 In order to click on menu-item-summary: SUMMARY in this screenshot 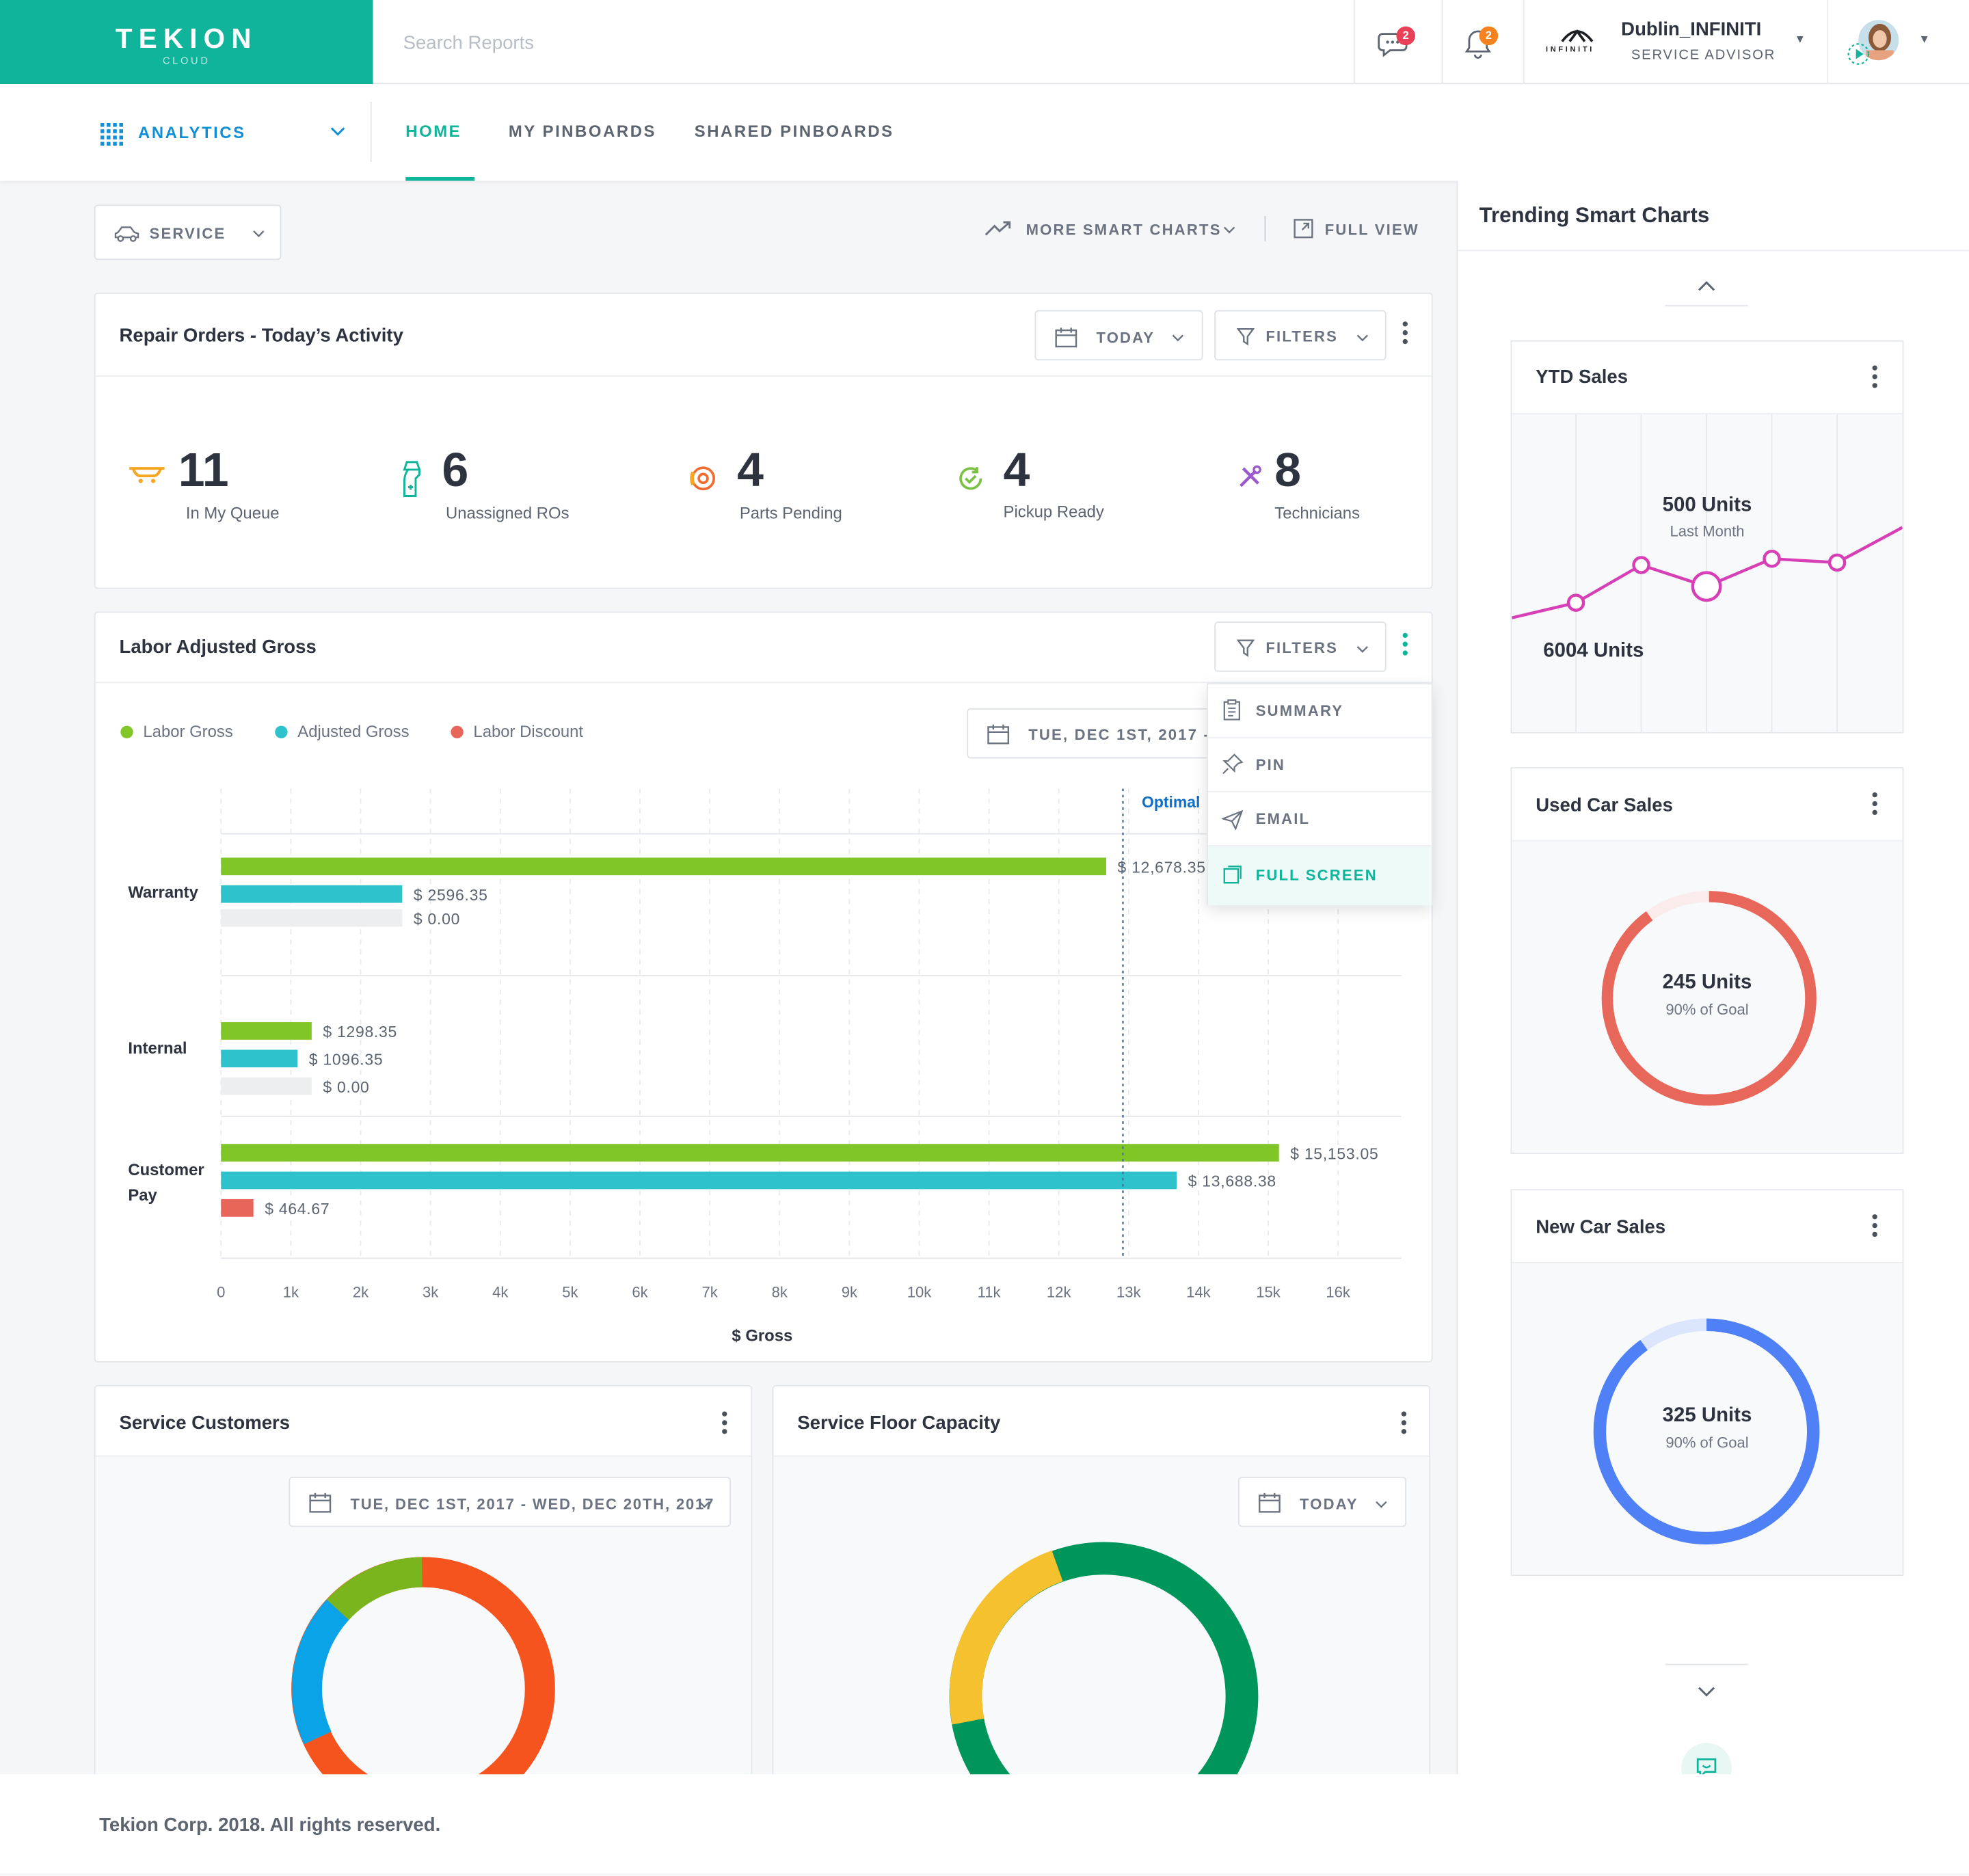, I will do `click(1319, 711)`.